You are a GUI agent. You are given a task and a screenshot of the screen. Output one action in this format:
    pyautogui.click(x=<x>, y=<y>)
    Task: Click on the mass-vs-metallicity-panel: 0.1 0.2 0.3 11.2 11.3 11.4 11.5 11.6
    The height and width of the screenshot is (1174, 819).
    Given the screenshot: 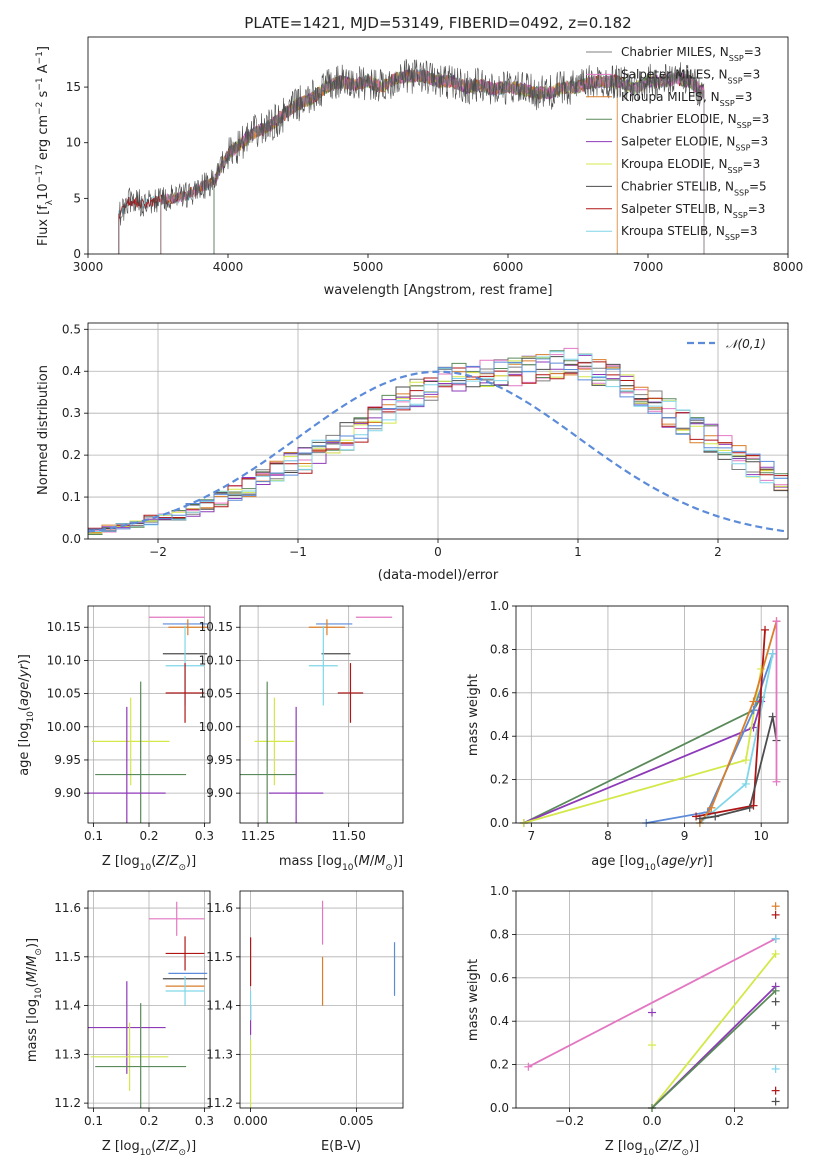 What is the action you would take?
    pyautogui.click(x=134, y=1009)
    